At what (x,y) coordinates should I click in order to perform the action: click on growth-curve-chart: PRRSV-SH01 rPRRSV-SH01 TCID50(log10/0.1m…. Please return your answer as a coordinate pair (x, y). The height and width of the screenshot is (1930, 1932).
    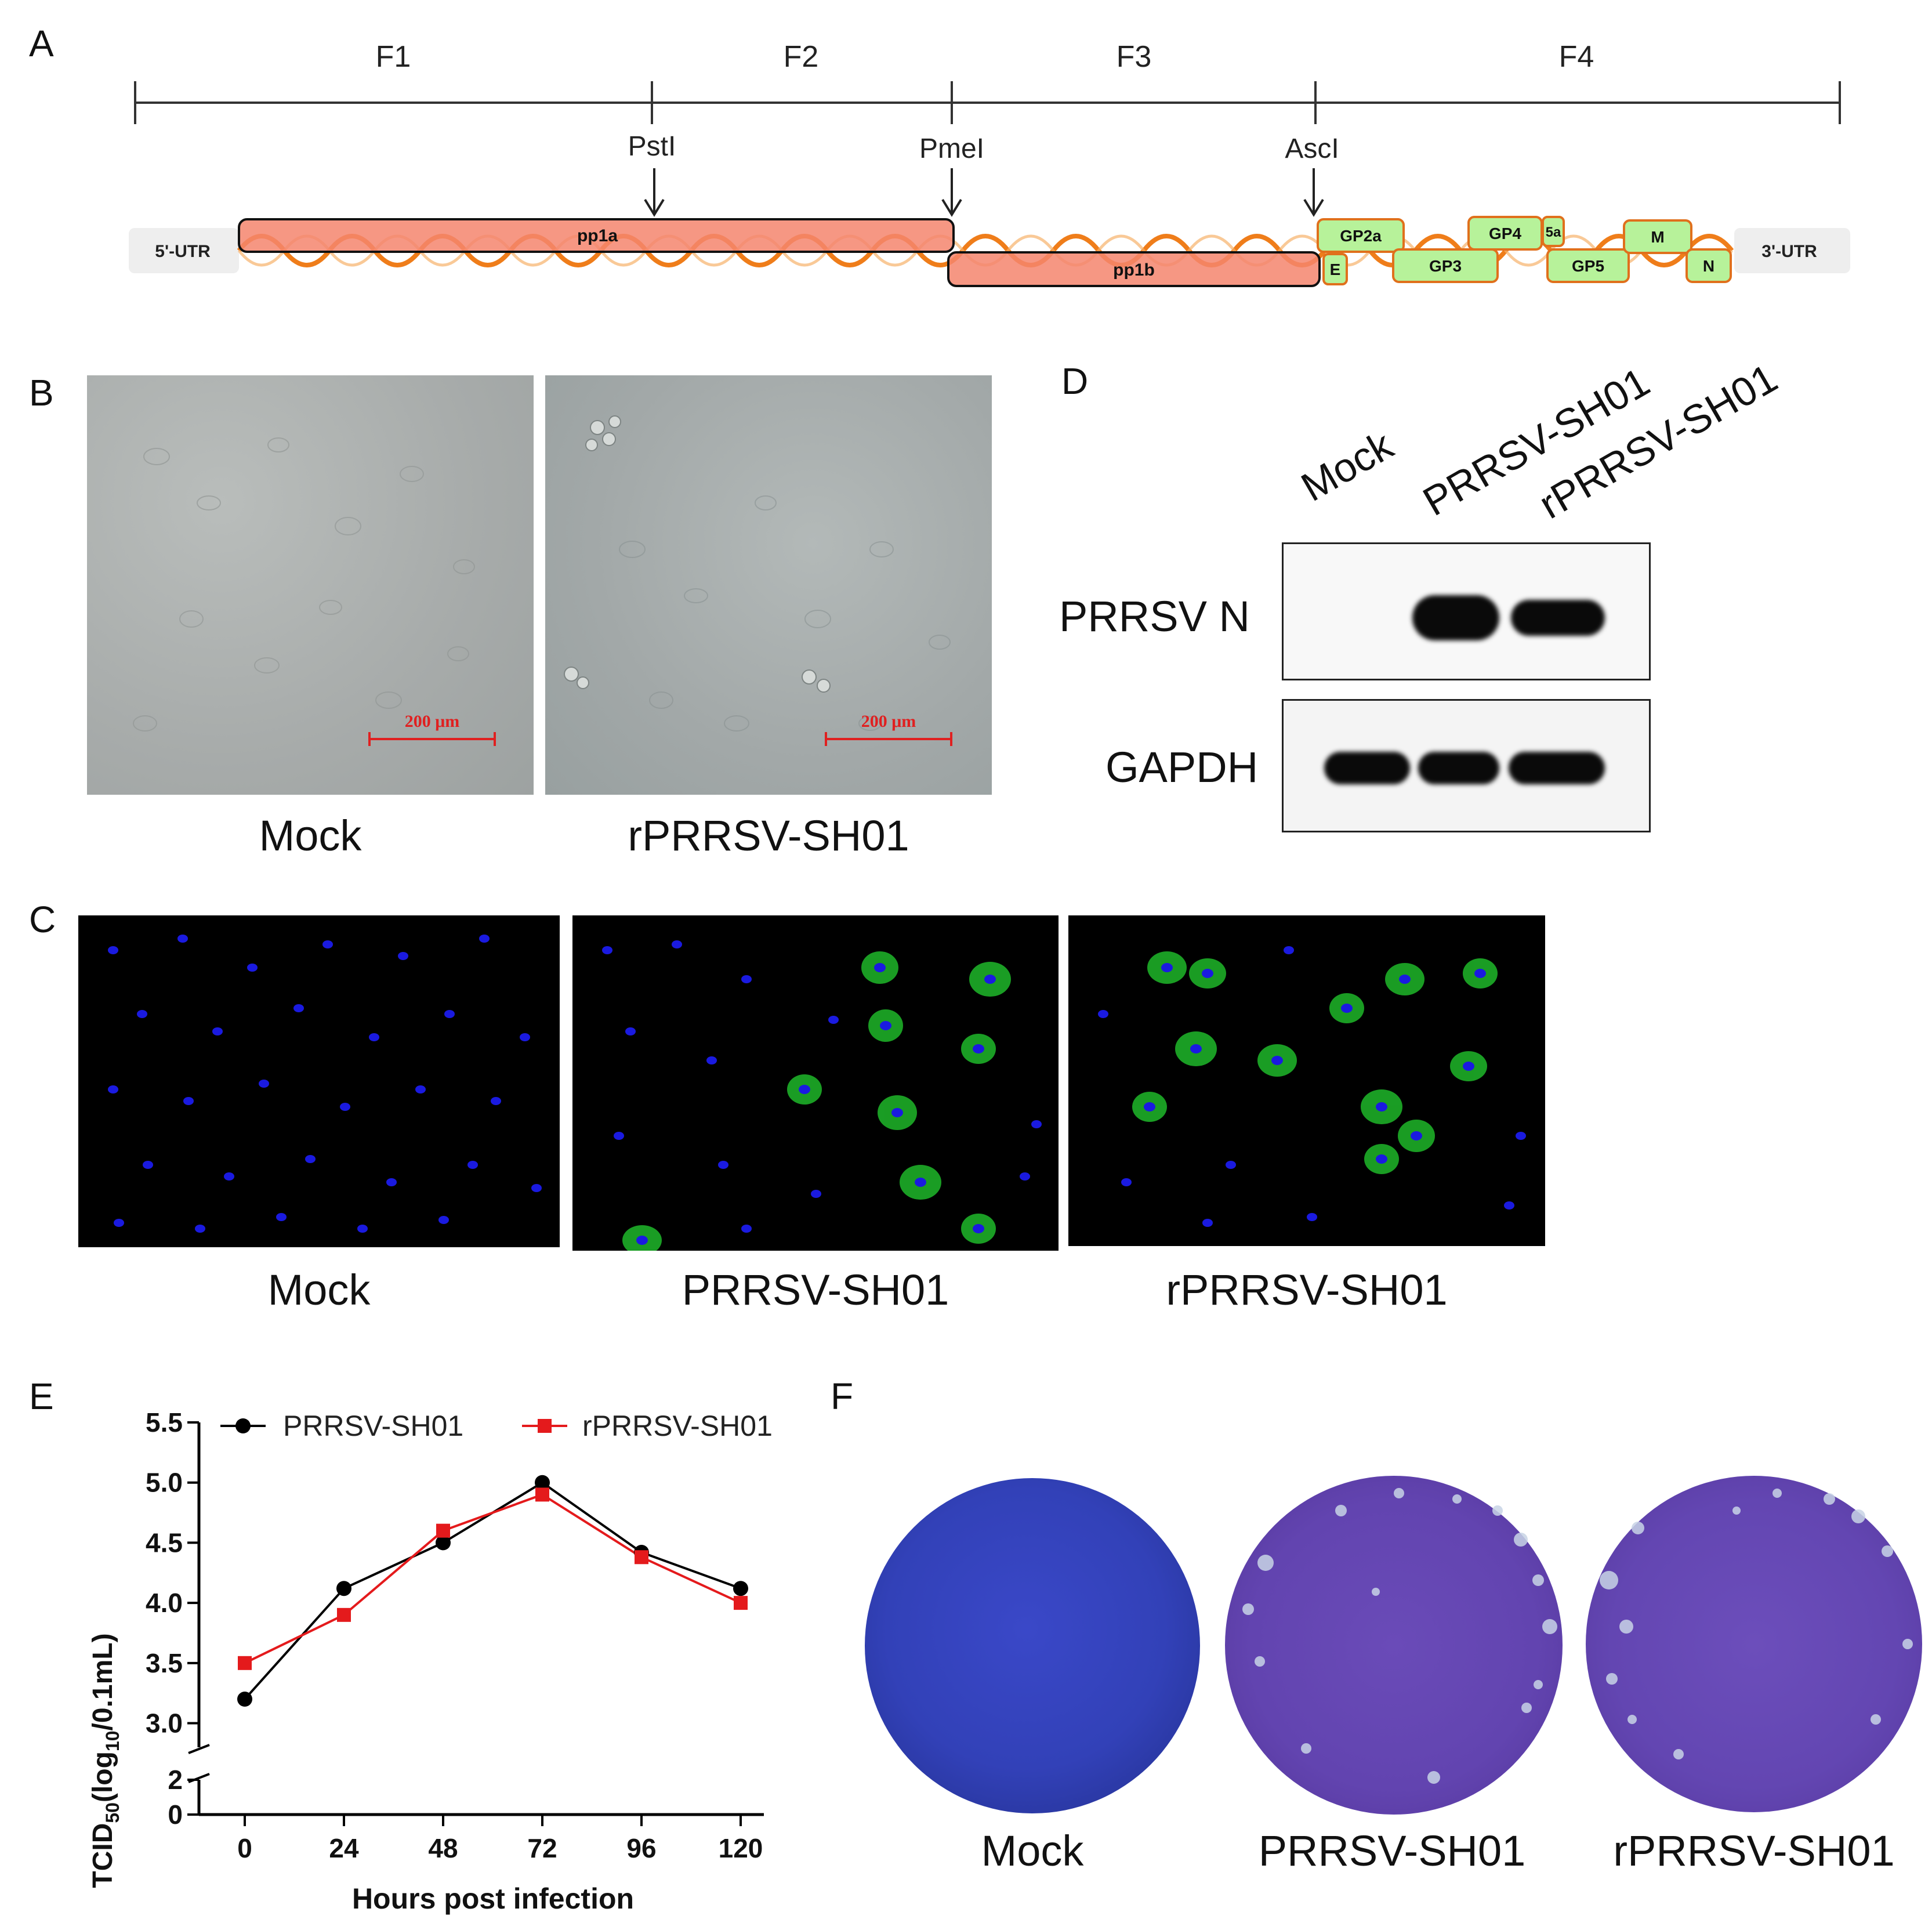
    Looking at the image, I should click on (430, 1661).